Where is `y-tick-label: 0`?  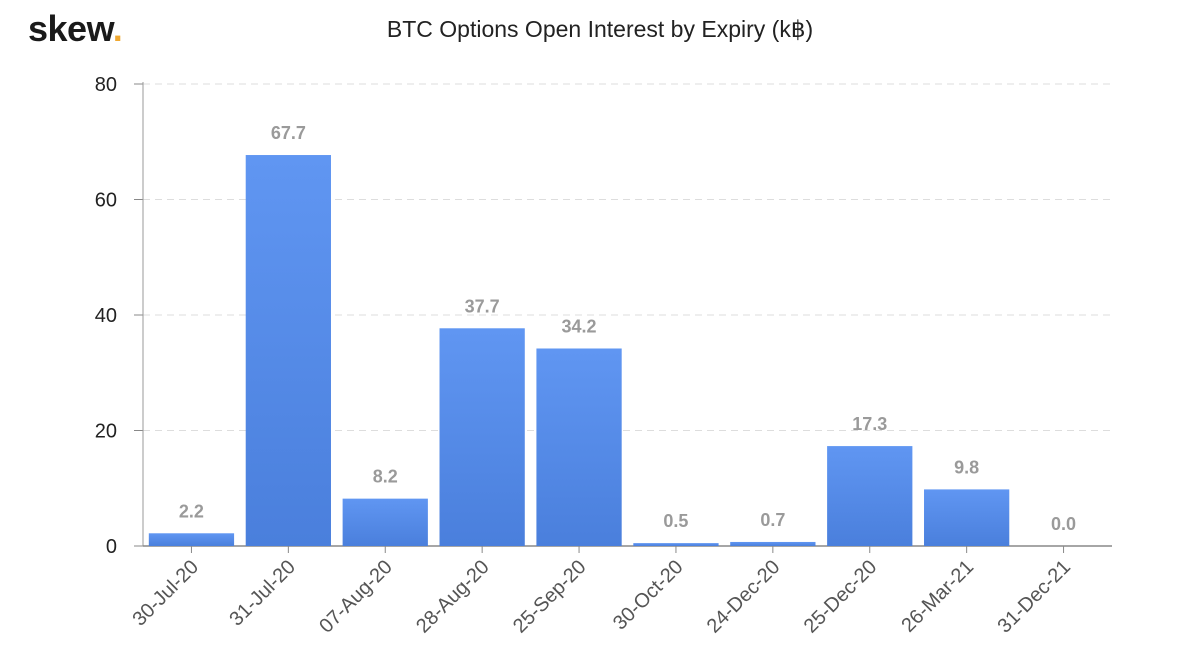 y-tick-label: 0 is located at coordinates (111, 547).